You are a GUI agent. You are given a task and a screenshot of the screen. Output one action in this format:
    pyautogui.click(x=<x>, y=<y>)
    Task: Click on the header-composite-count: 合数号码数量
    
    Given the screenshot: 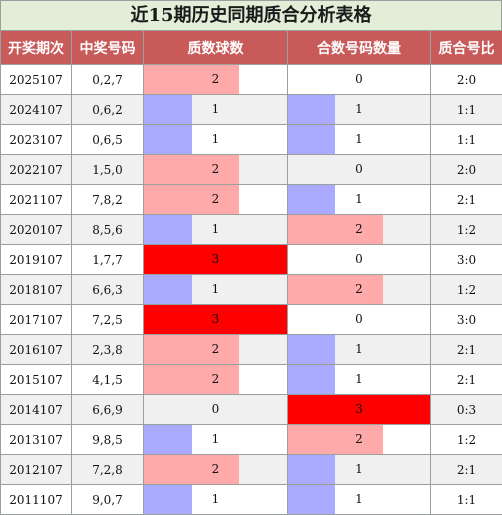 What is the action you would take?
    pyautogui.click(x=359, y=47)
    